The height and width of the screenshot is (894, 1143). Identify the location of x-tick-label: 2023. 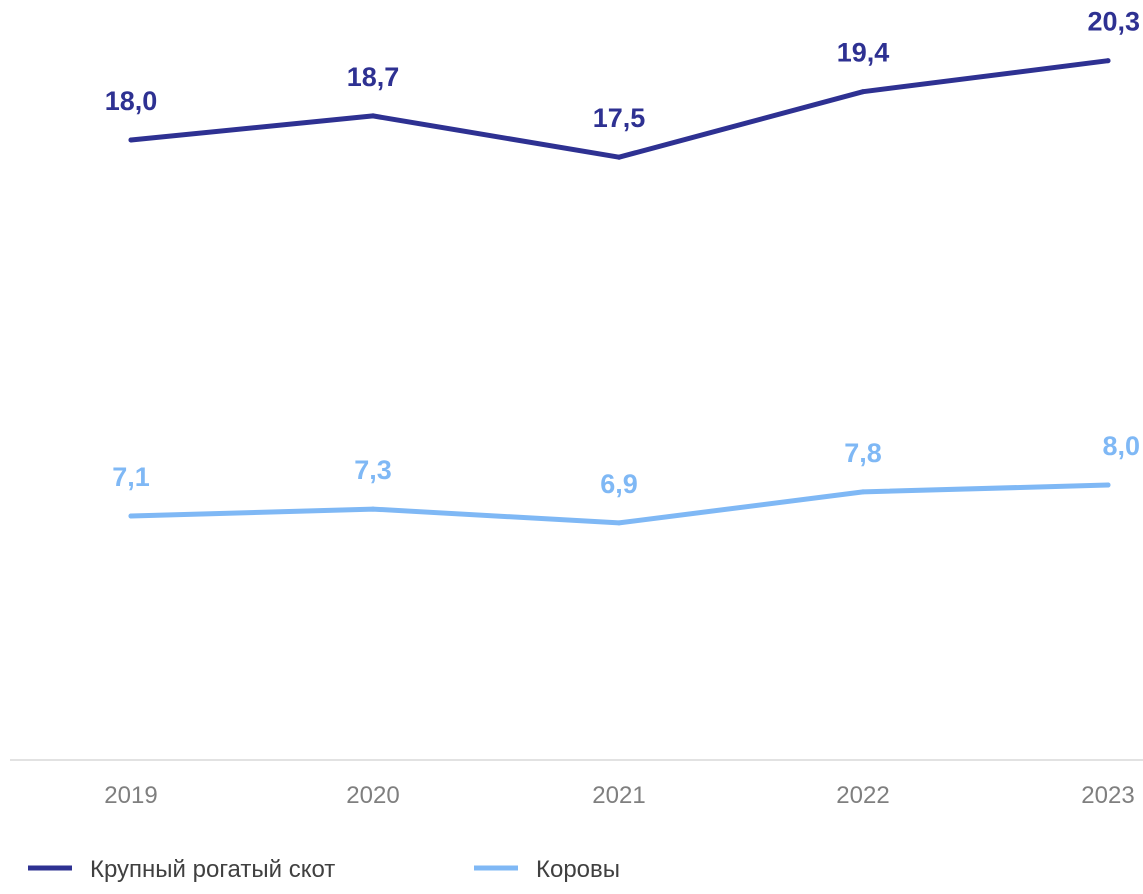
(1107, 795).